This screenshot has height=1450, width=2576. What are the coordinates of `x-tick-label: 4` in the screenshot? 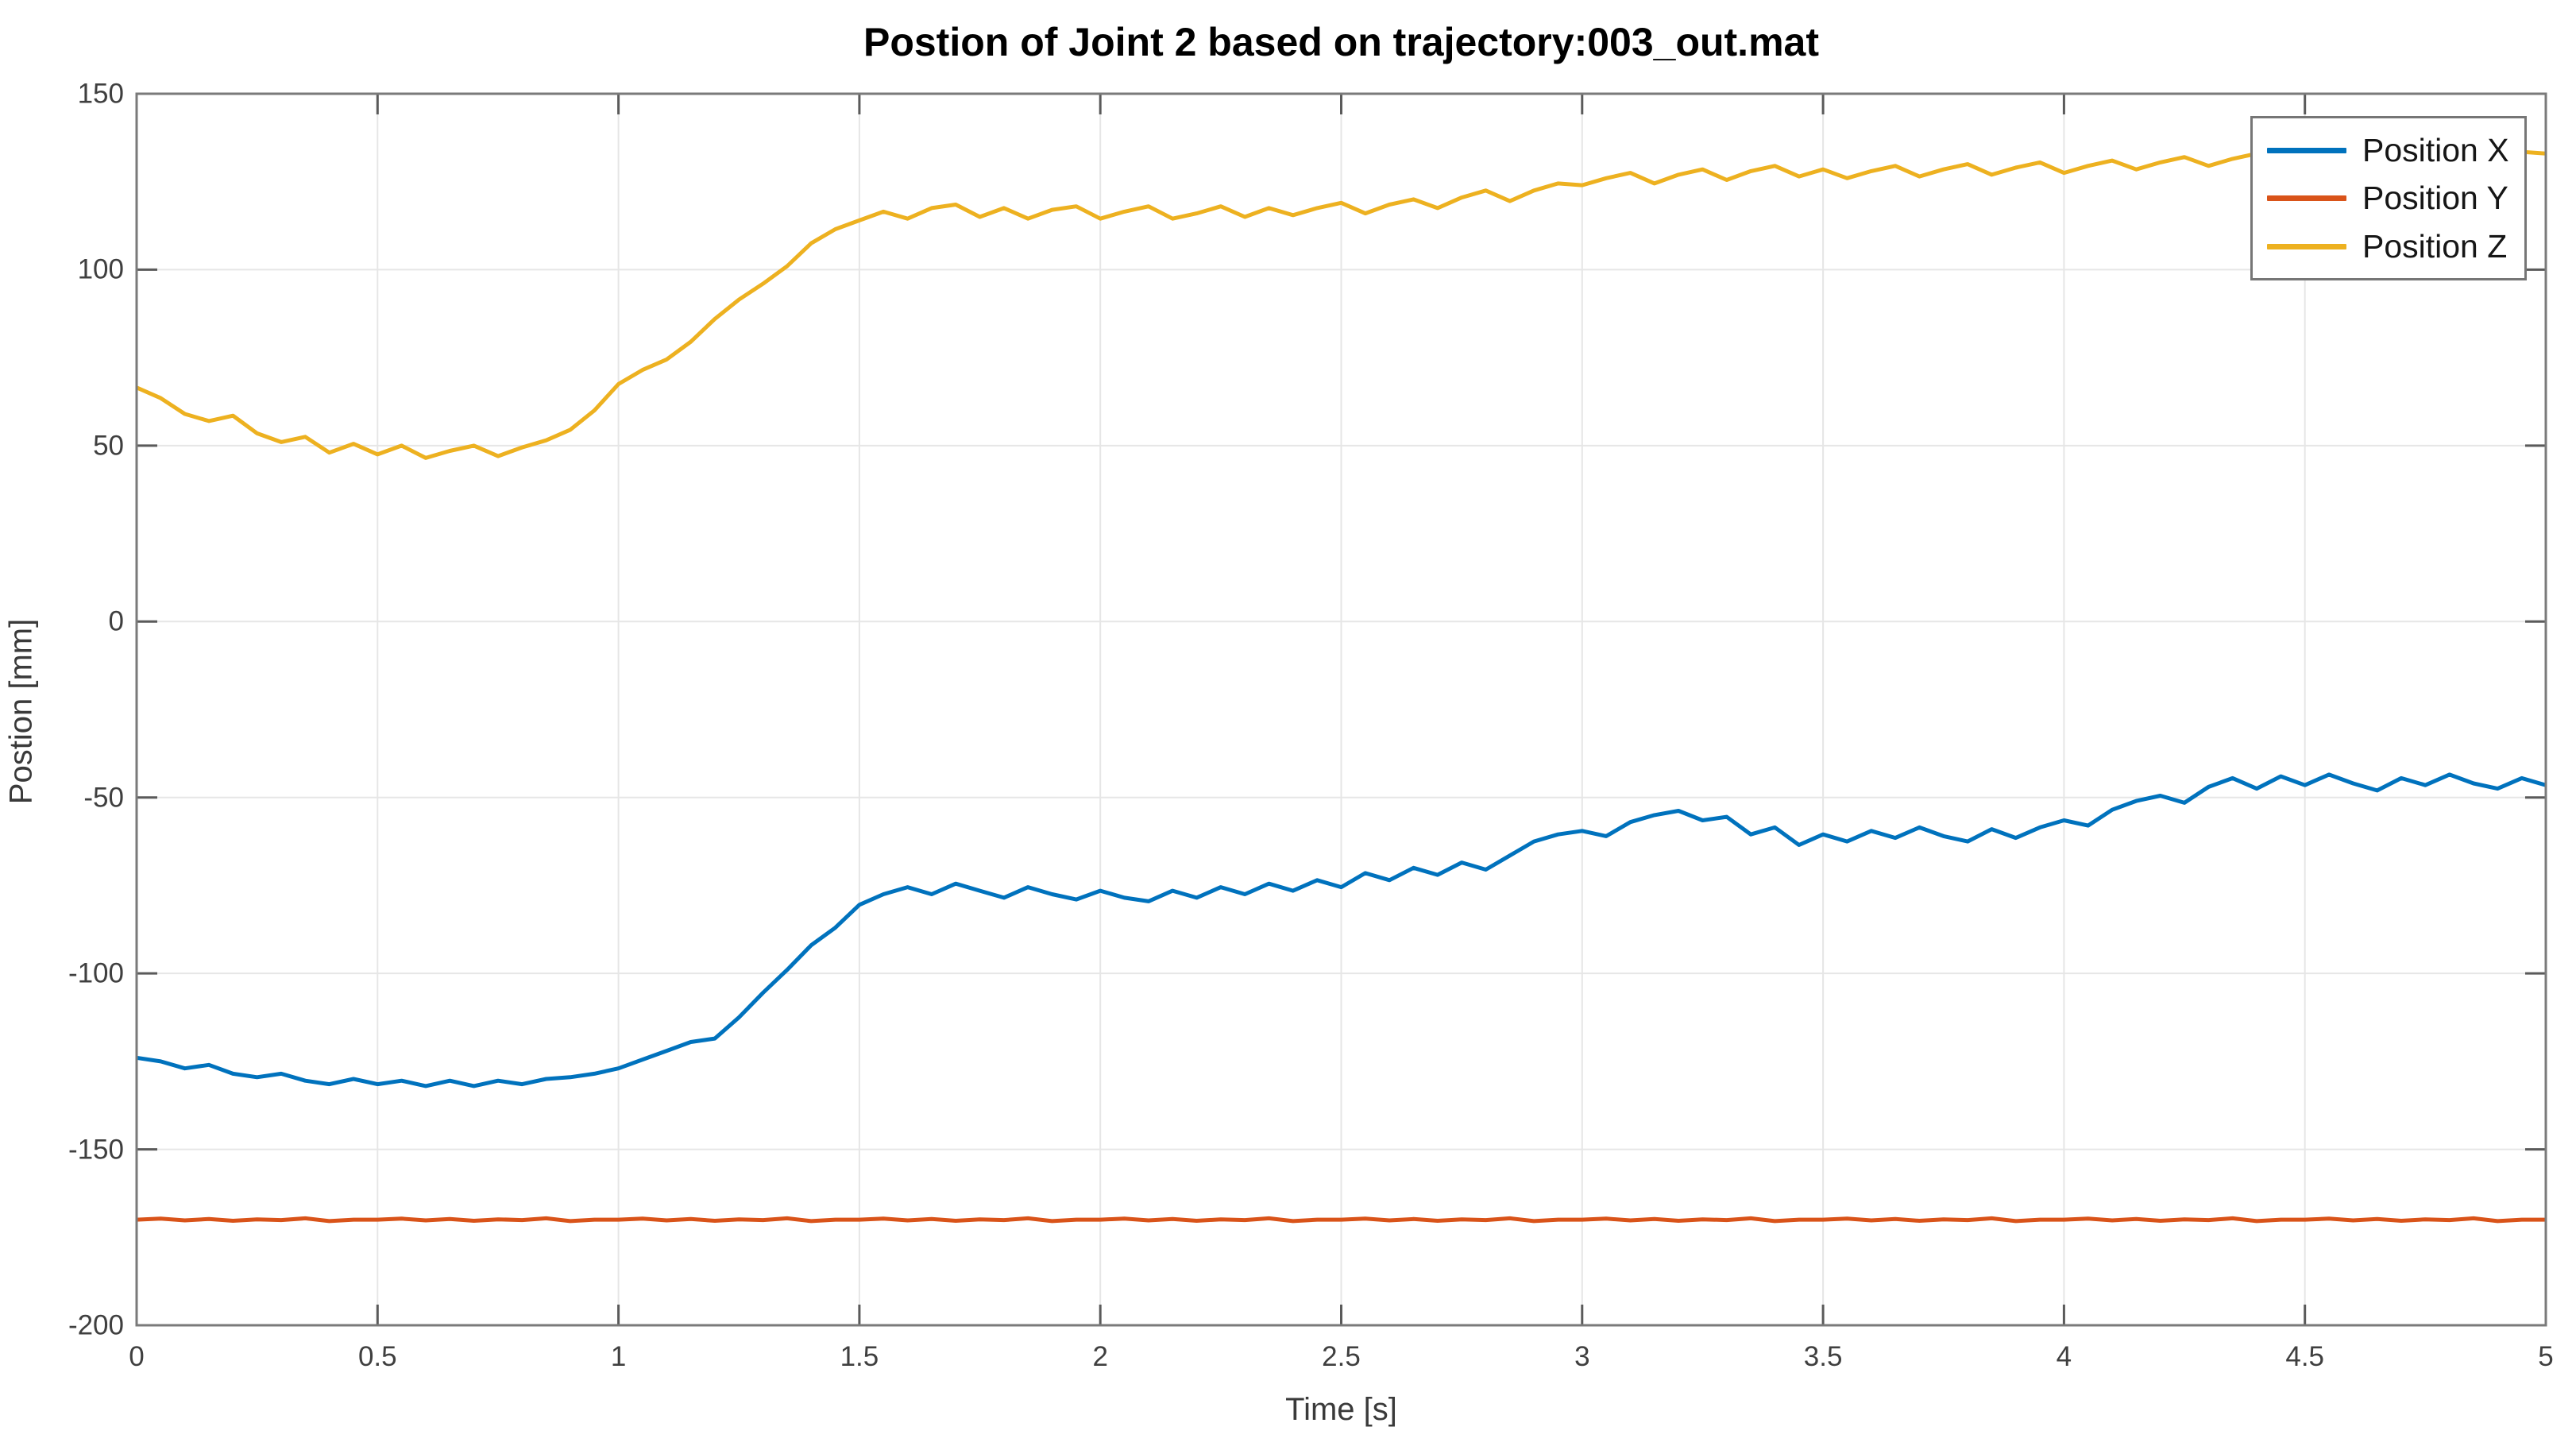 It's located at (2064, 1356).